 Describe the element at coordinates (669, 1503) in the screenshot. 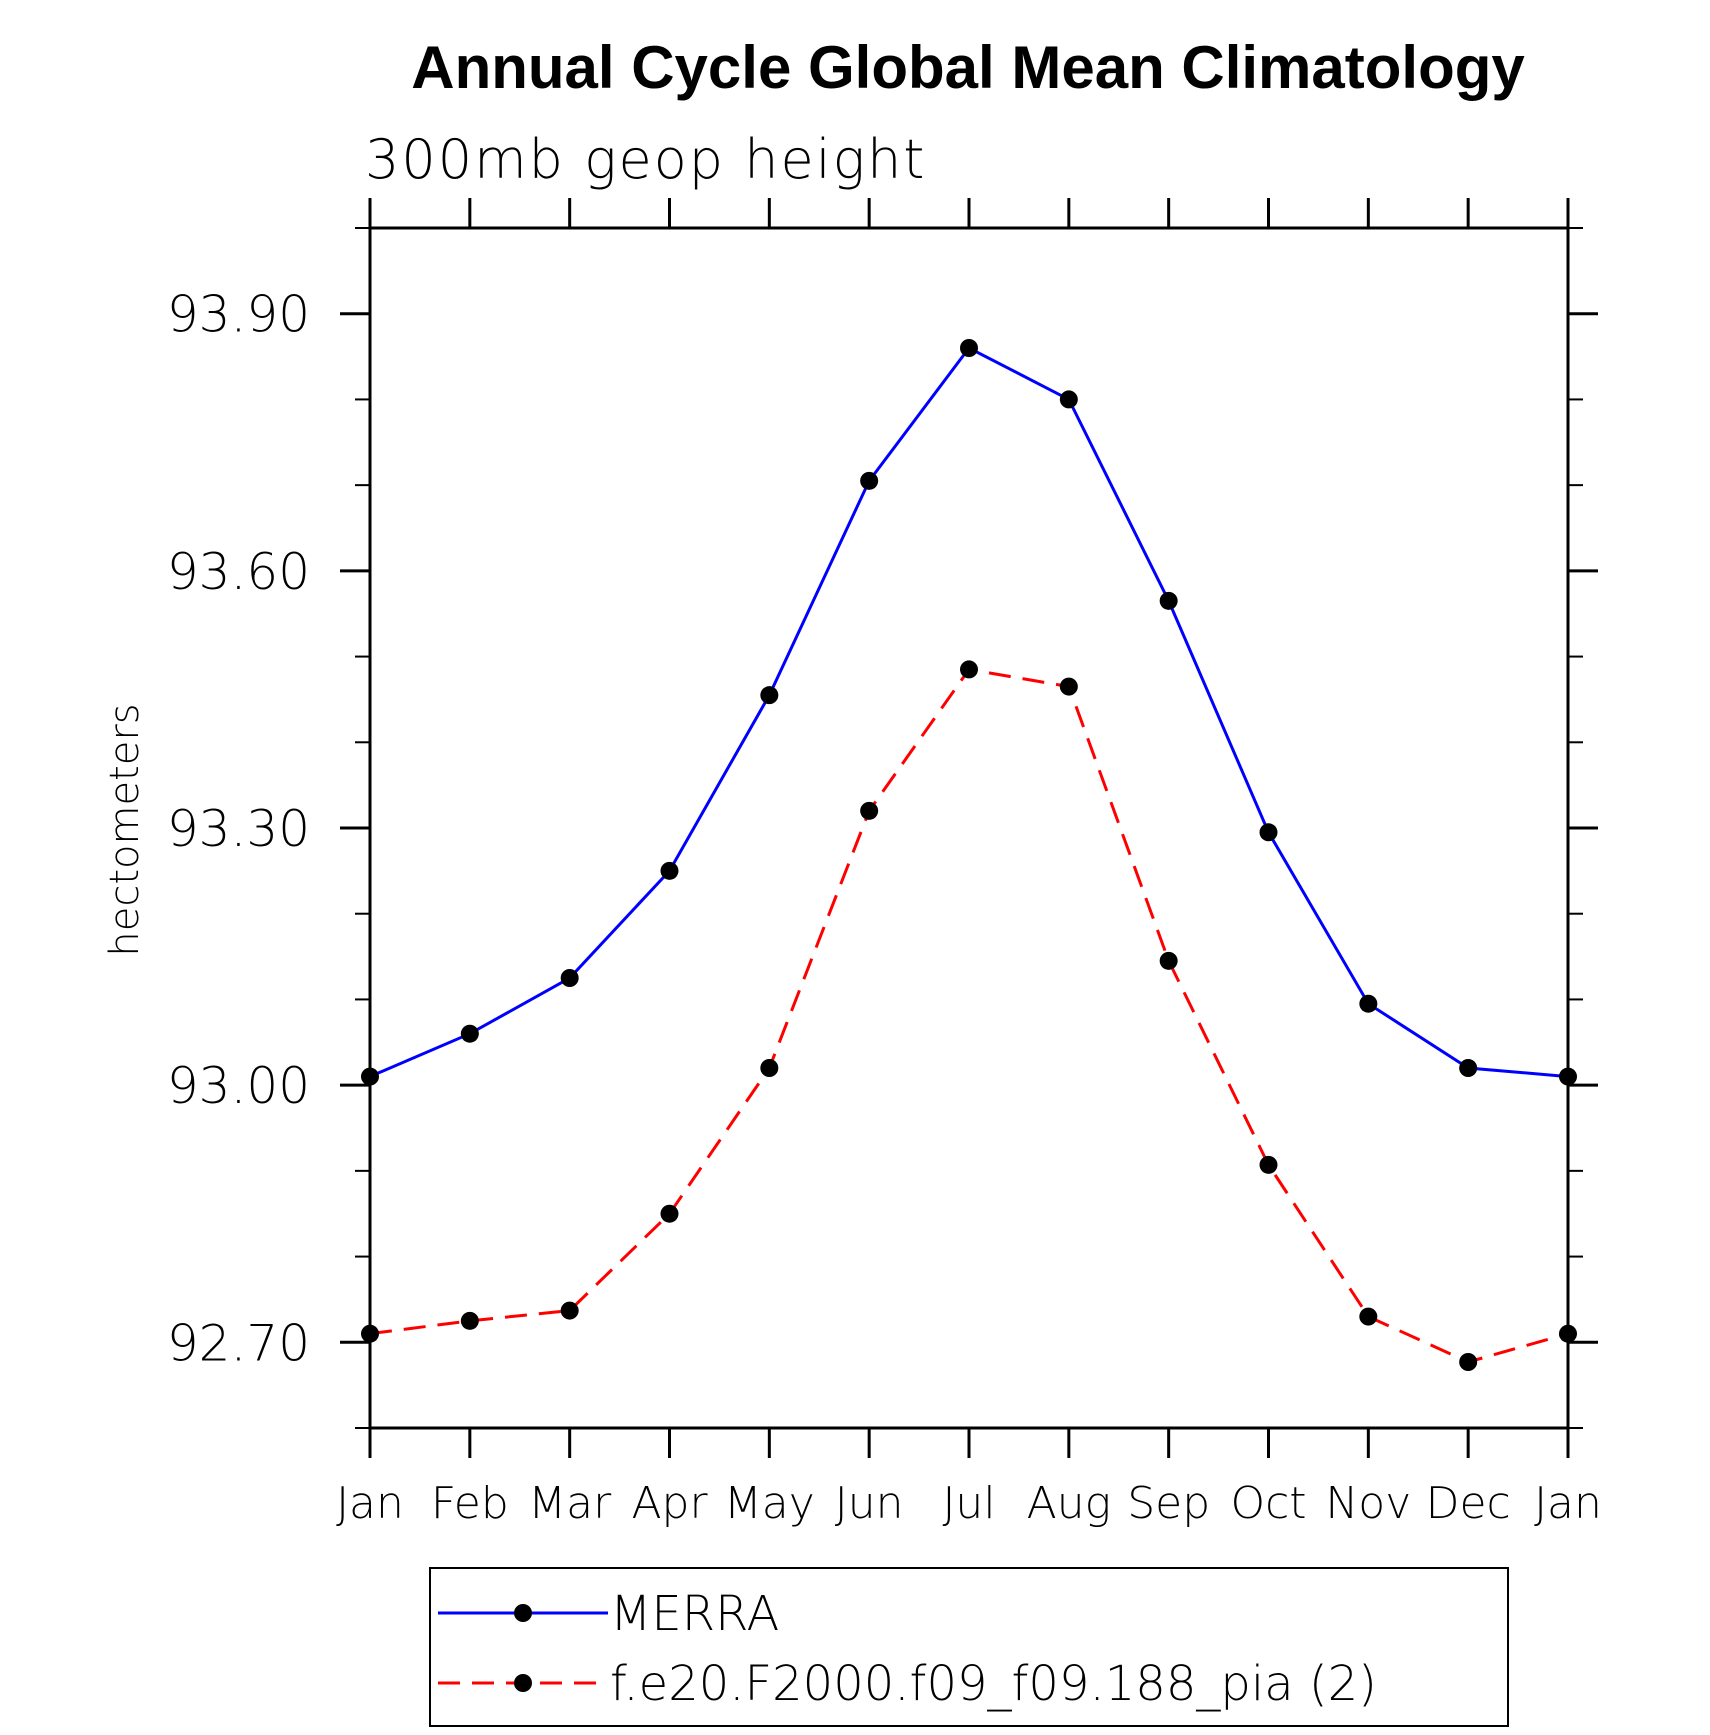

I see `x-tick-label: Apr` at that location.